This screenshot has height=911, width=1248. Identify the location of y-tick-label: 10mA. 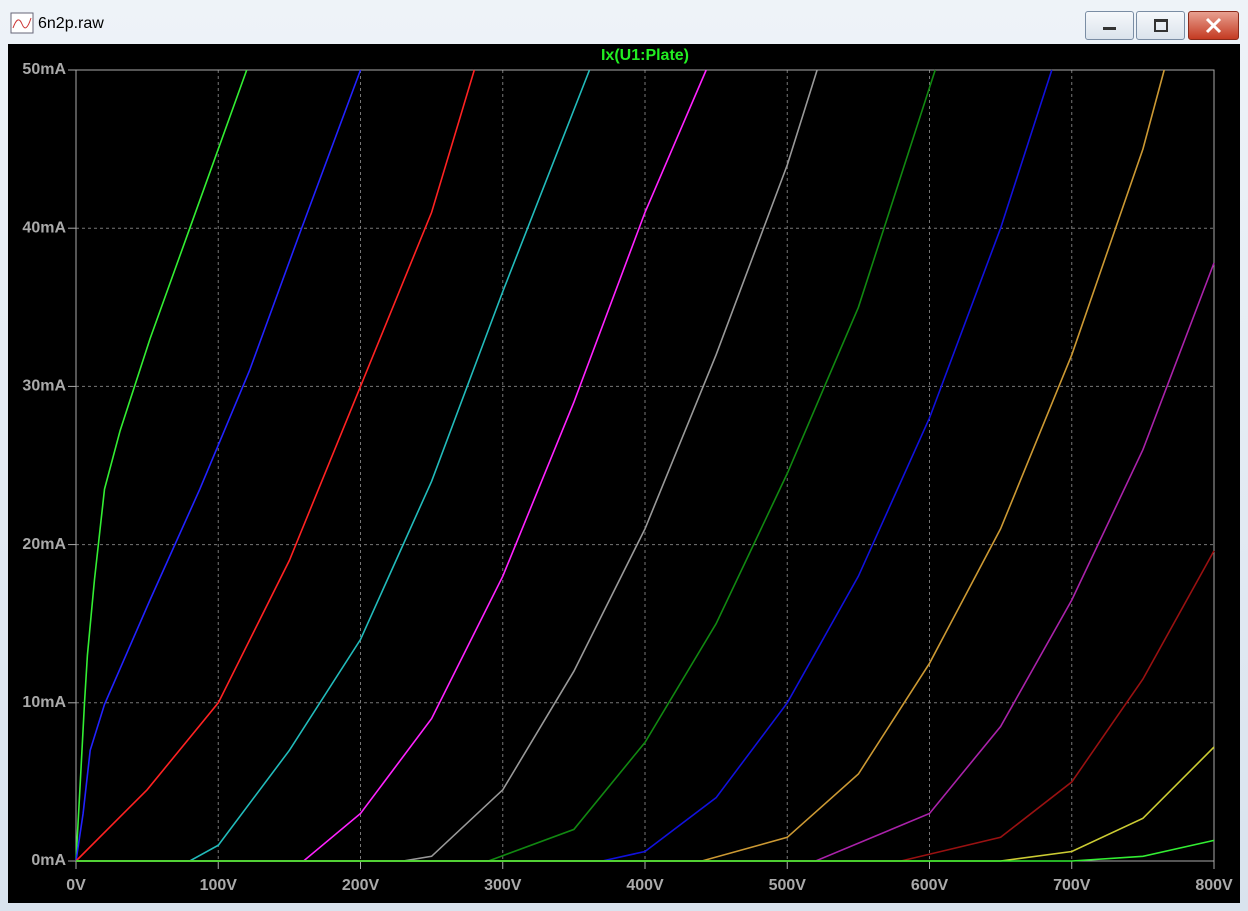
(44, 702).